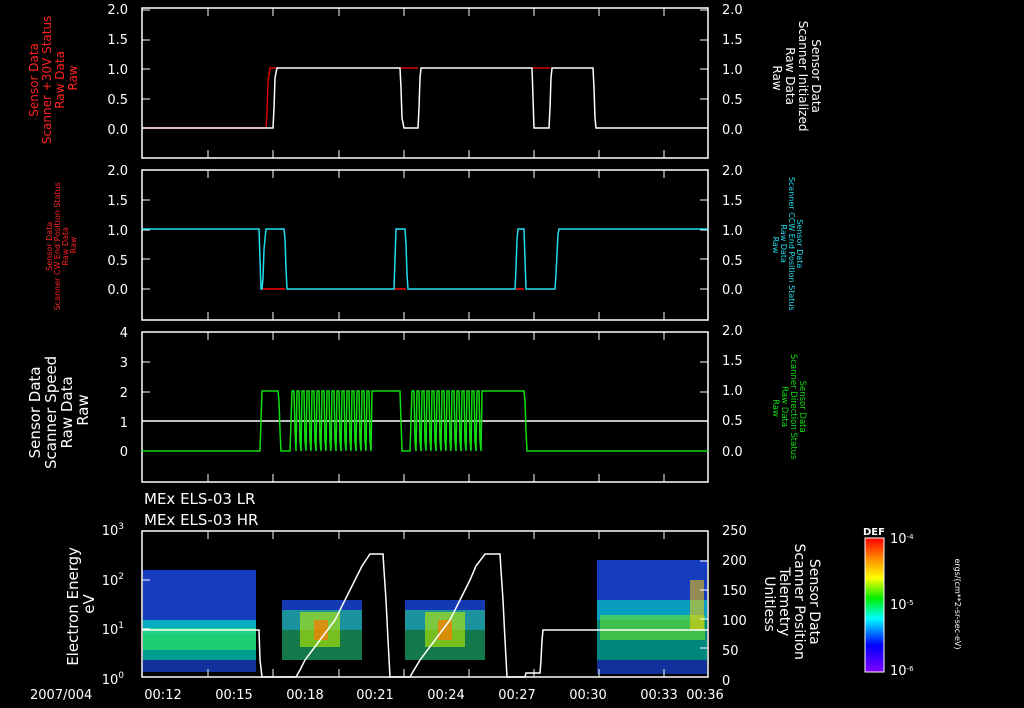 Image resolution: width=1024 pixels, height=708 pixels. I want to click on xtick: 00:12, so click(162, 695).